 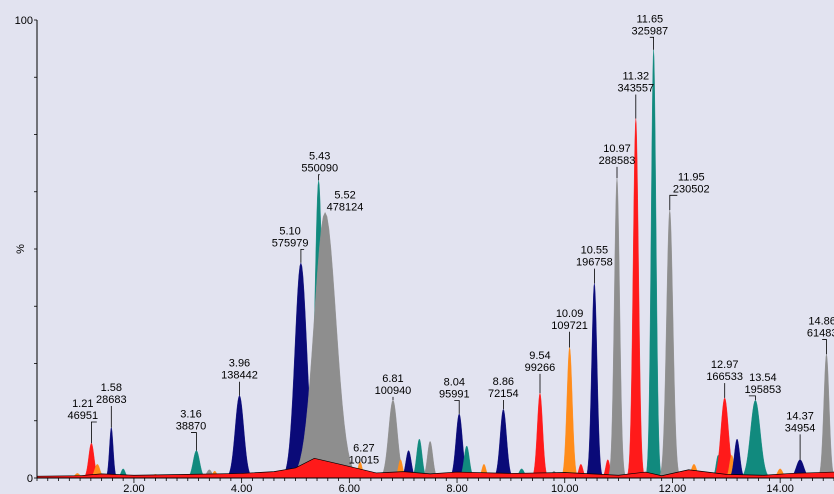 What do you see at coordinates (725, 365) in the screenshot?
I see `peak-label-time: 12.97` at bounding box center [725, 365].